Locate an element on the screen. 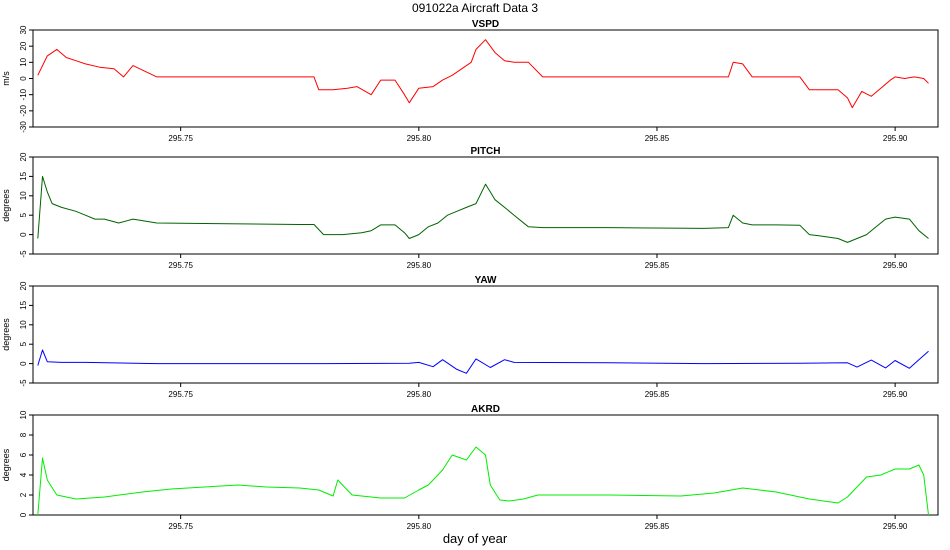 The image size is (950, 550). series-line-vspd is located at coordinates (483, 74).